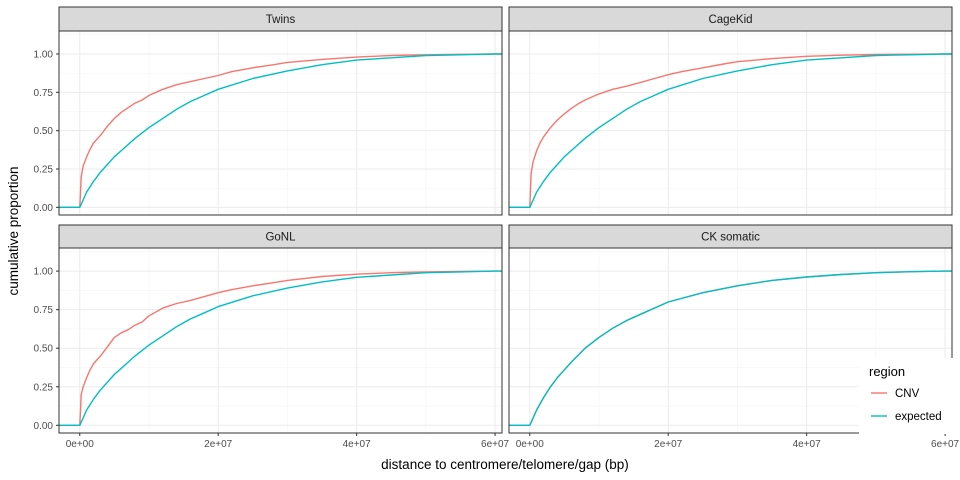  What do you see at coordinates (918, 417) in the screenshot?
I see `legend-label-expected: expected` at bounding box center [918, 417].